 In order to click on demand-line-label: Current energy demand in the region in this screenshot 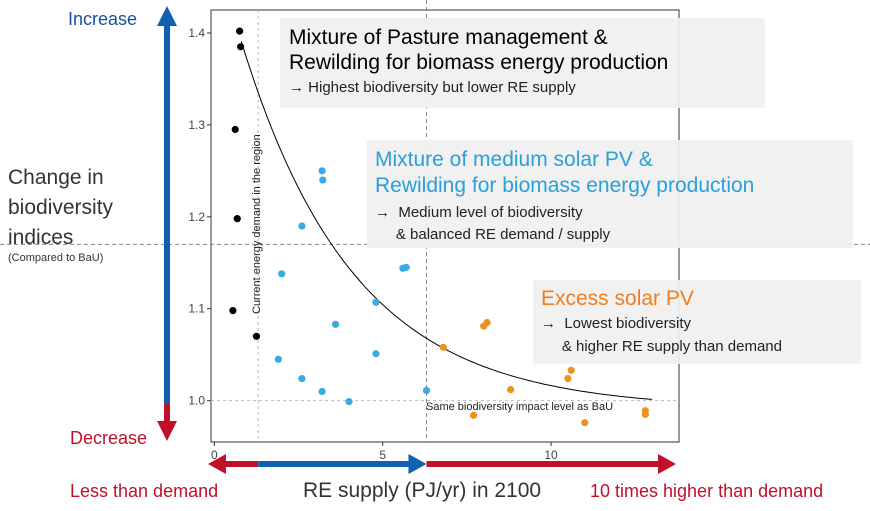, I will do `click(257, 224)`.